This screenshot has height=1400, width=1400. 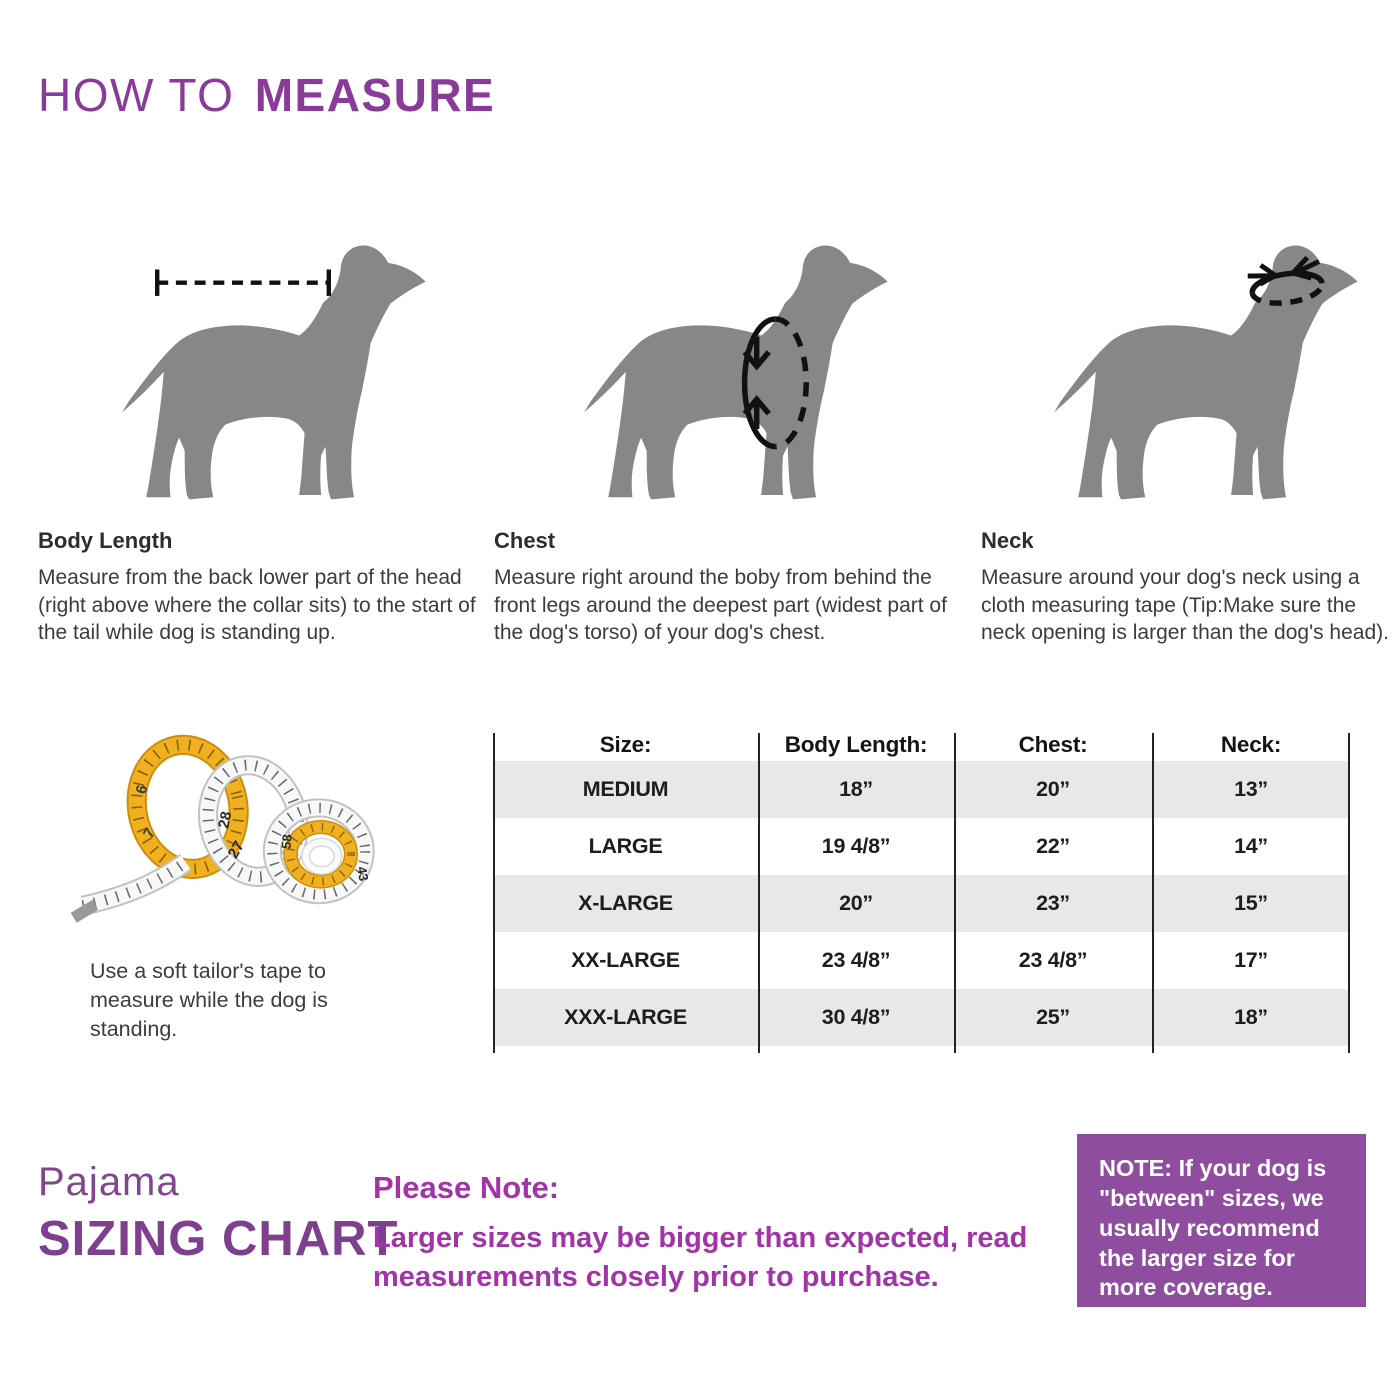 I want to click on neck-girth-ellipse-icon, so click(x=1286, y=280).